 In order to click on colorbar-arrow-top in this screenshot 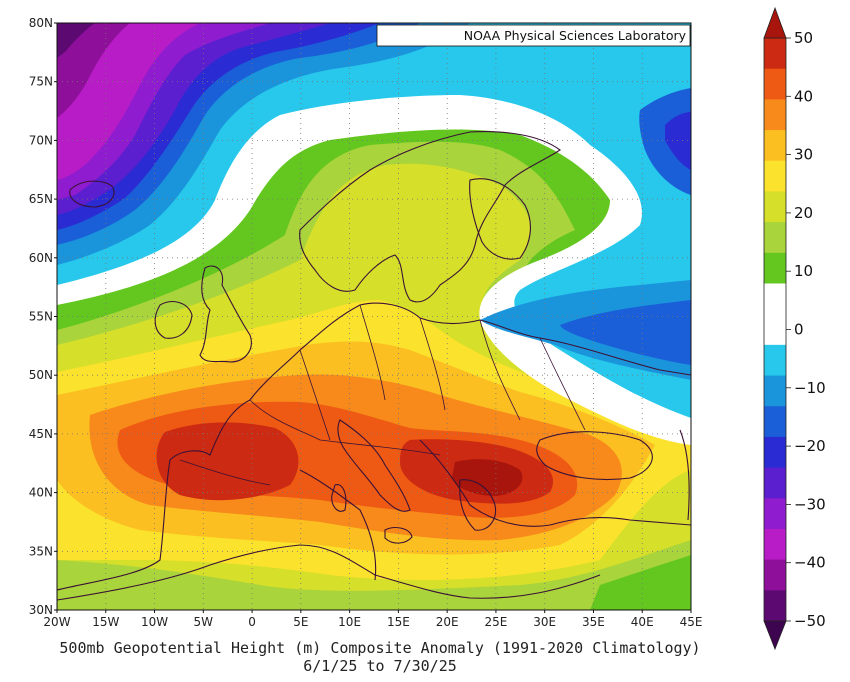, I will do `click(775, 22)`.